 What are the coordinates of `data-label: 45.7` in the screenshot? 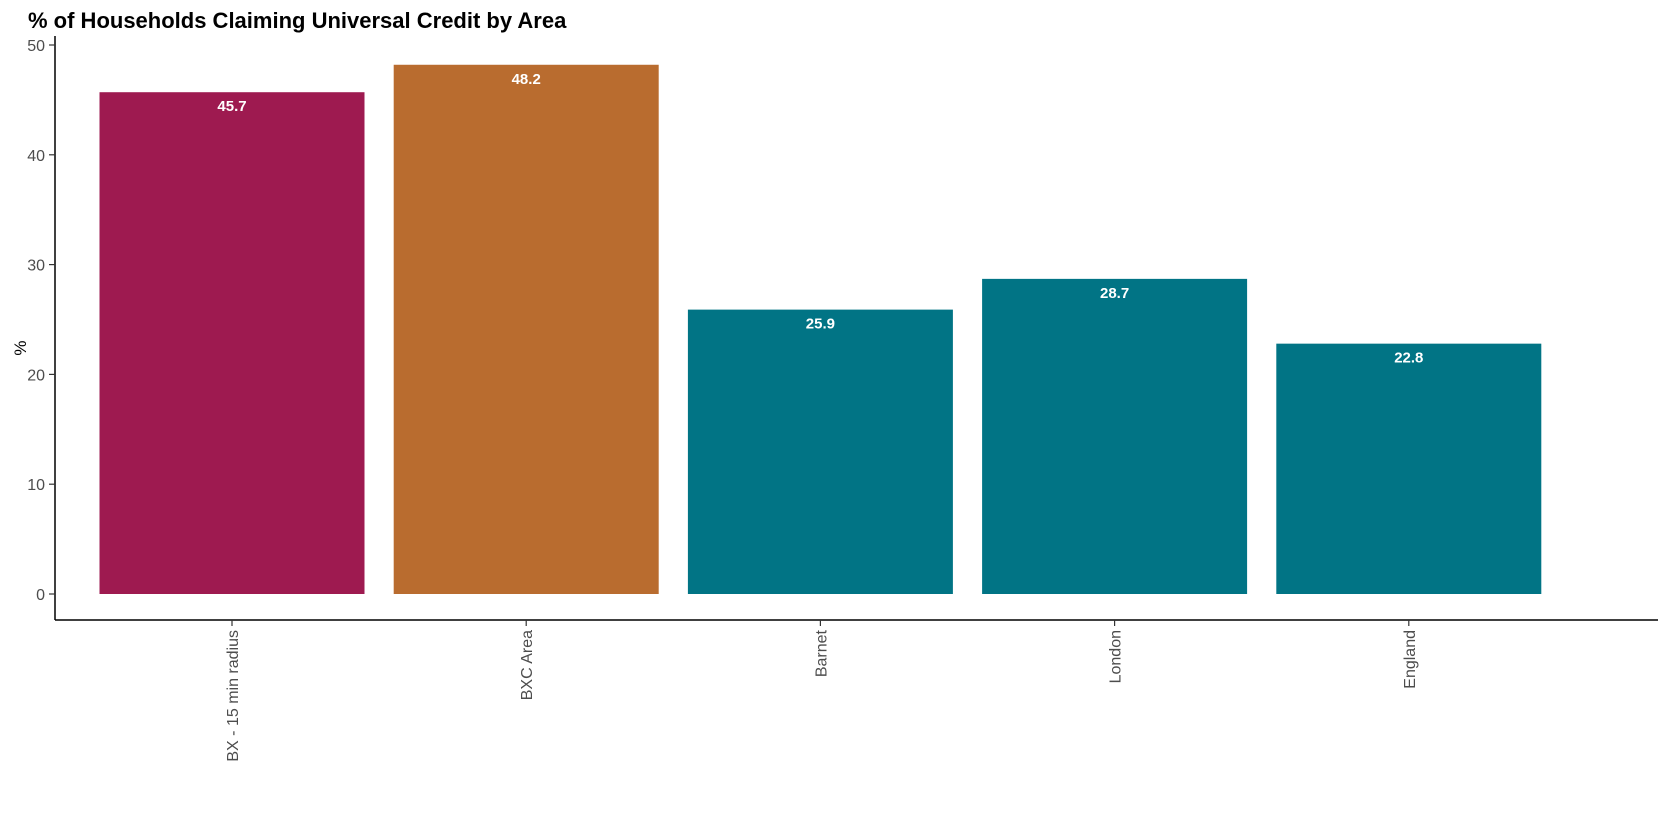 It's located at (231, 106).